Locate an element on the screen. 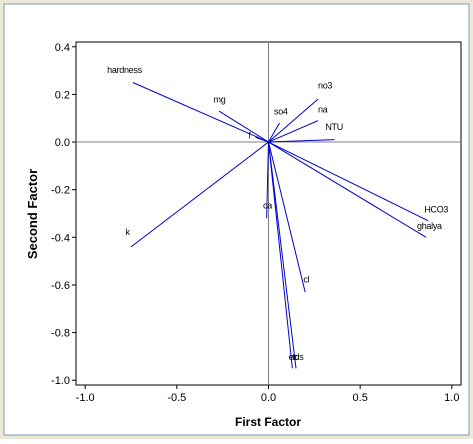  label-cl: cl is located at coordinates (306, 280).